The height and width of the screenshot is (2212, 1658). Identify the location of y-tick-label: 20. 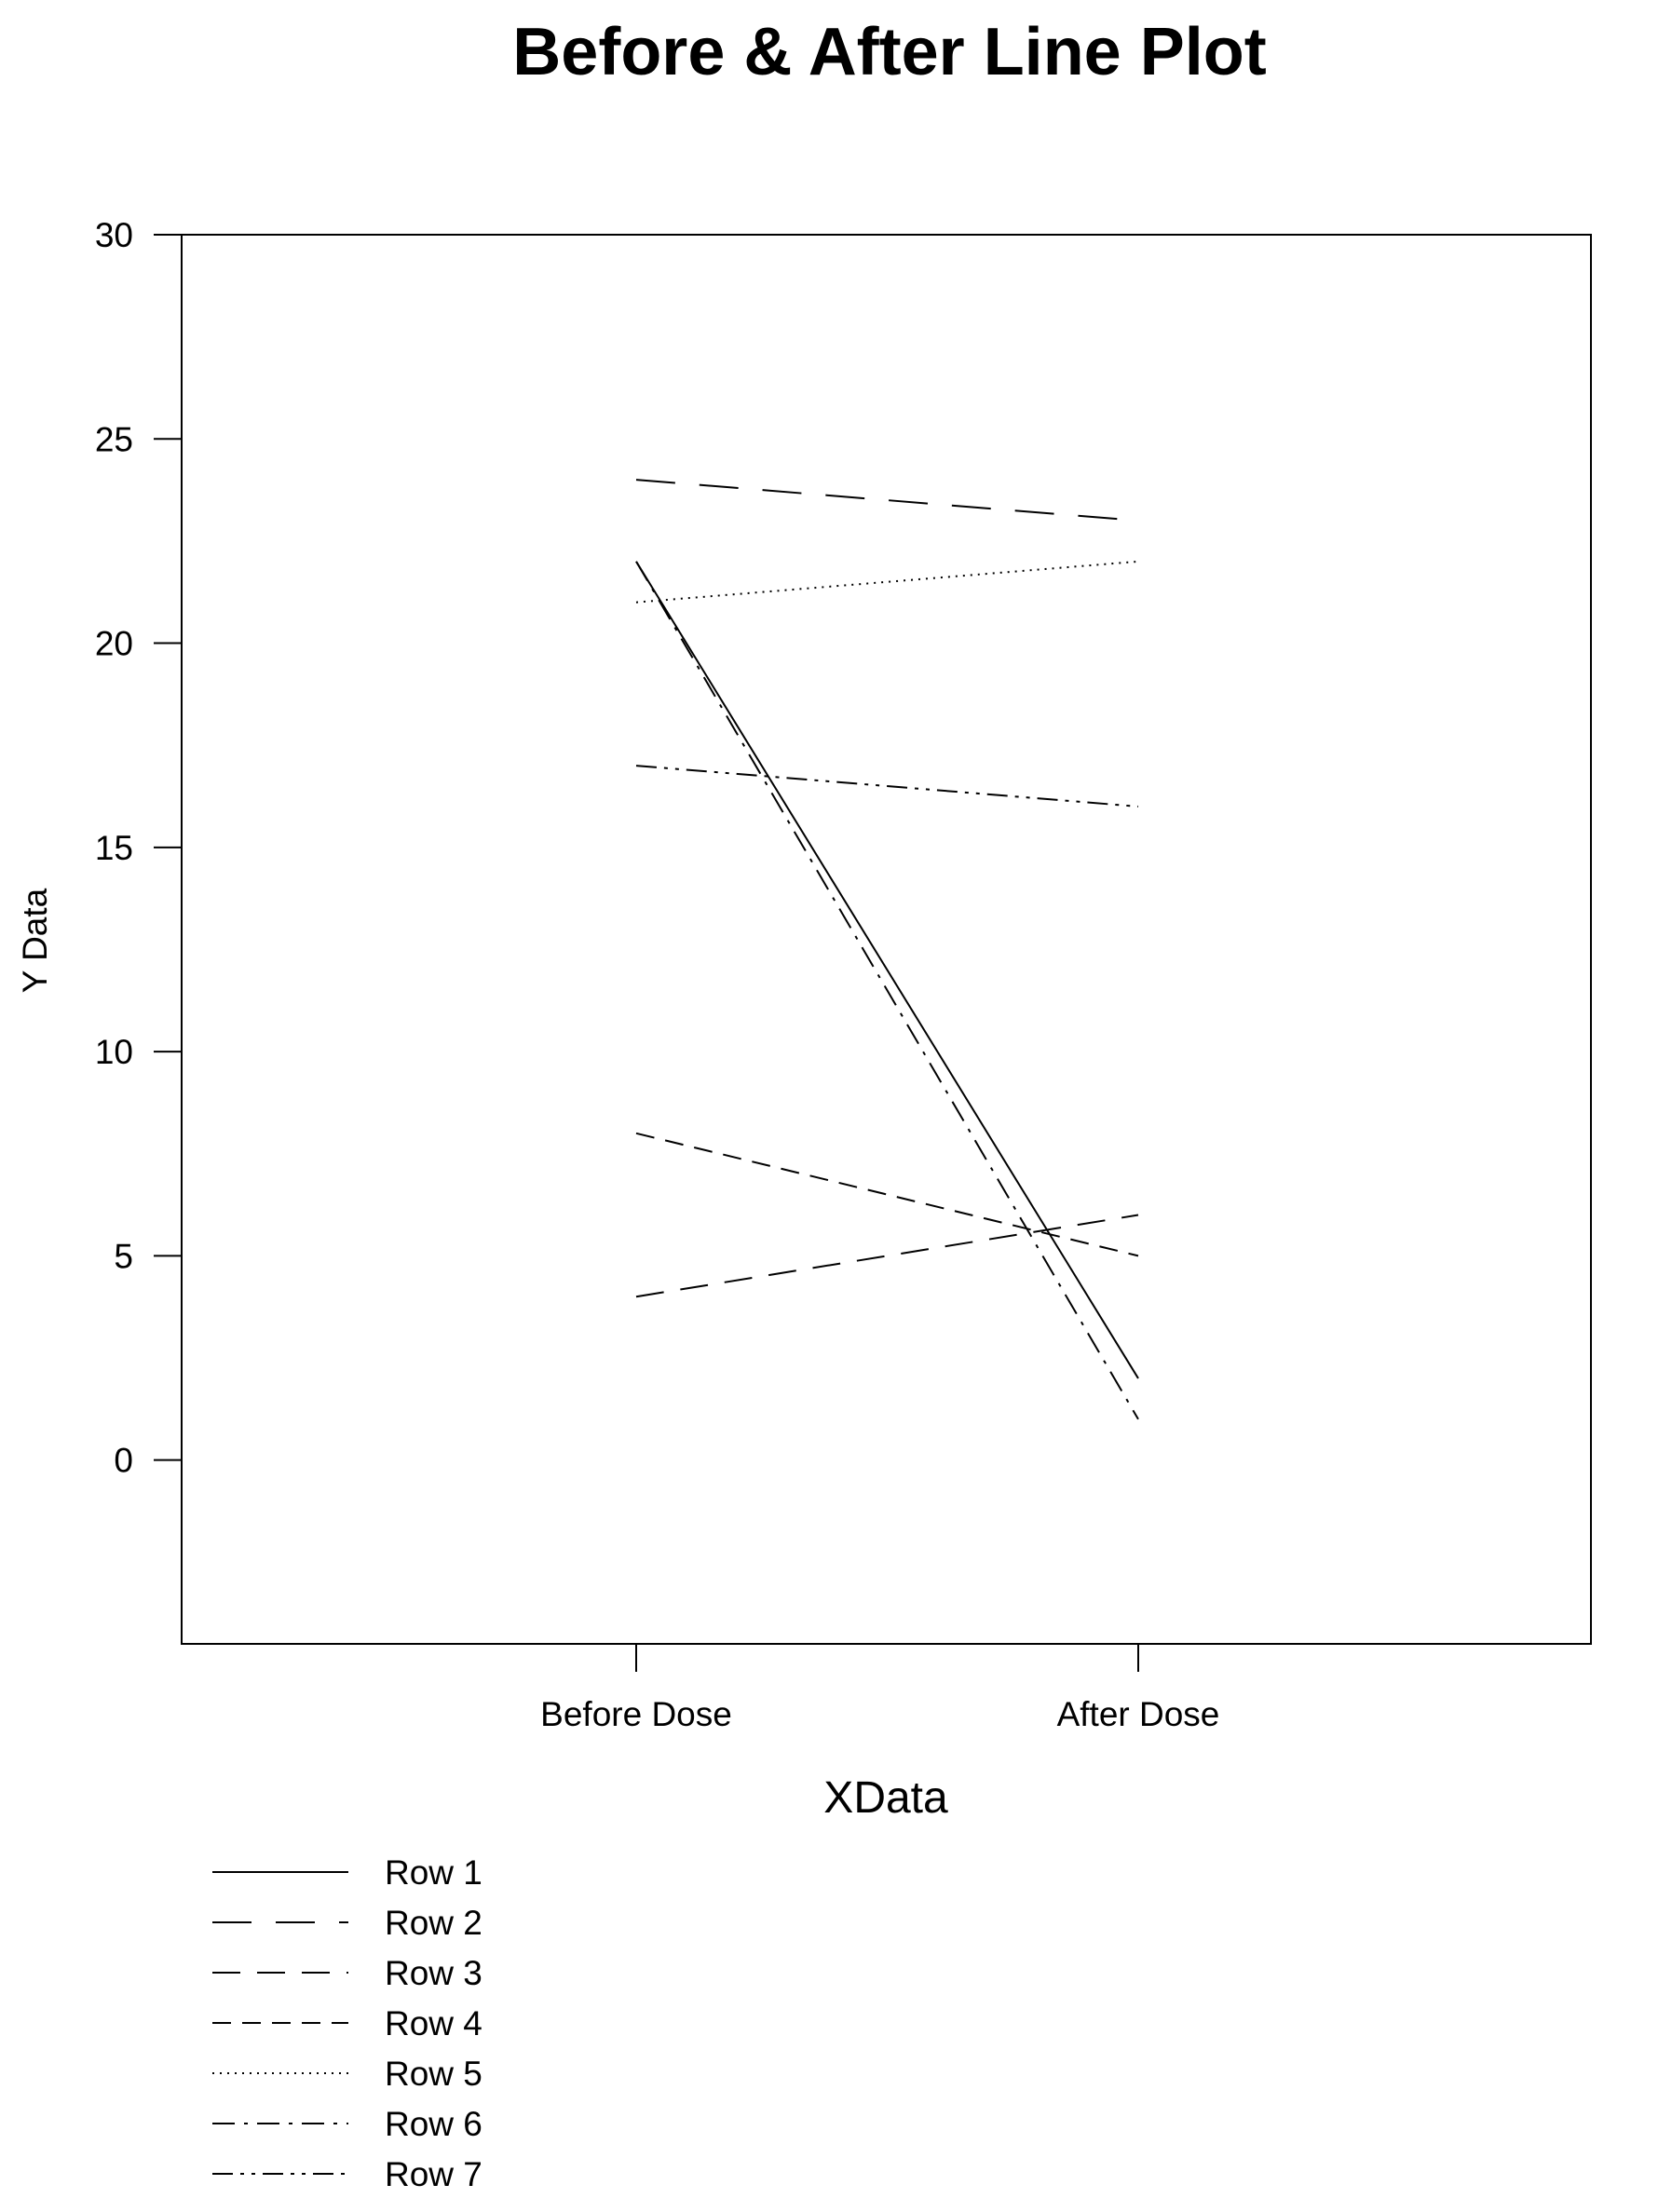
(114, 644).